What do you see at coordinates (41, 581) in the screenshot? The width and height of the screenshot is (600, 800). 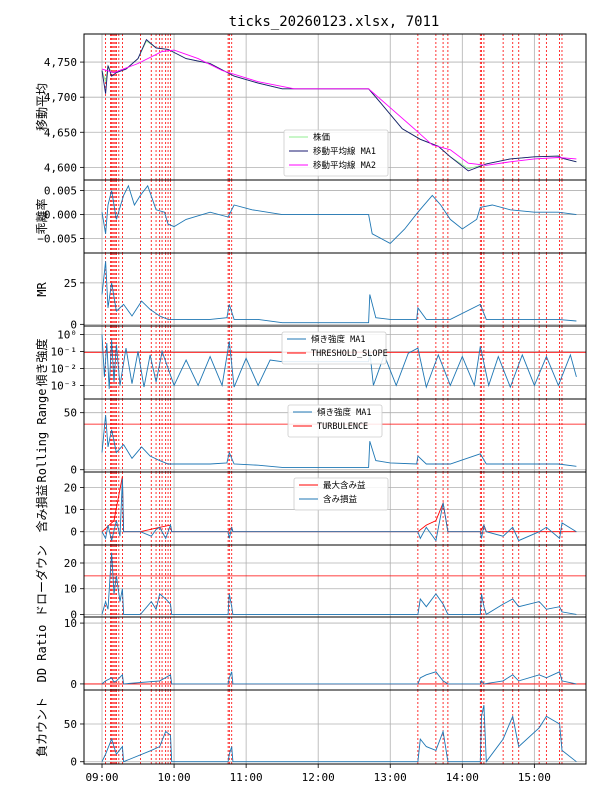 I see `ylabel: ドローダウン` at bounding box center [41, 581].